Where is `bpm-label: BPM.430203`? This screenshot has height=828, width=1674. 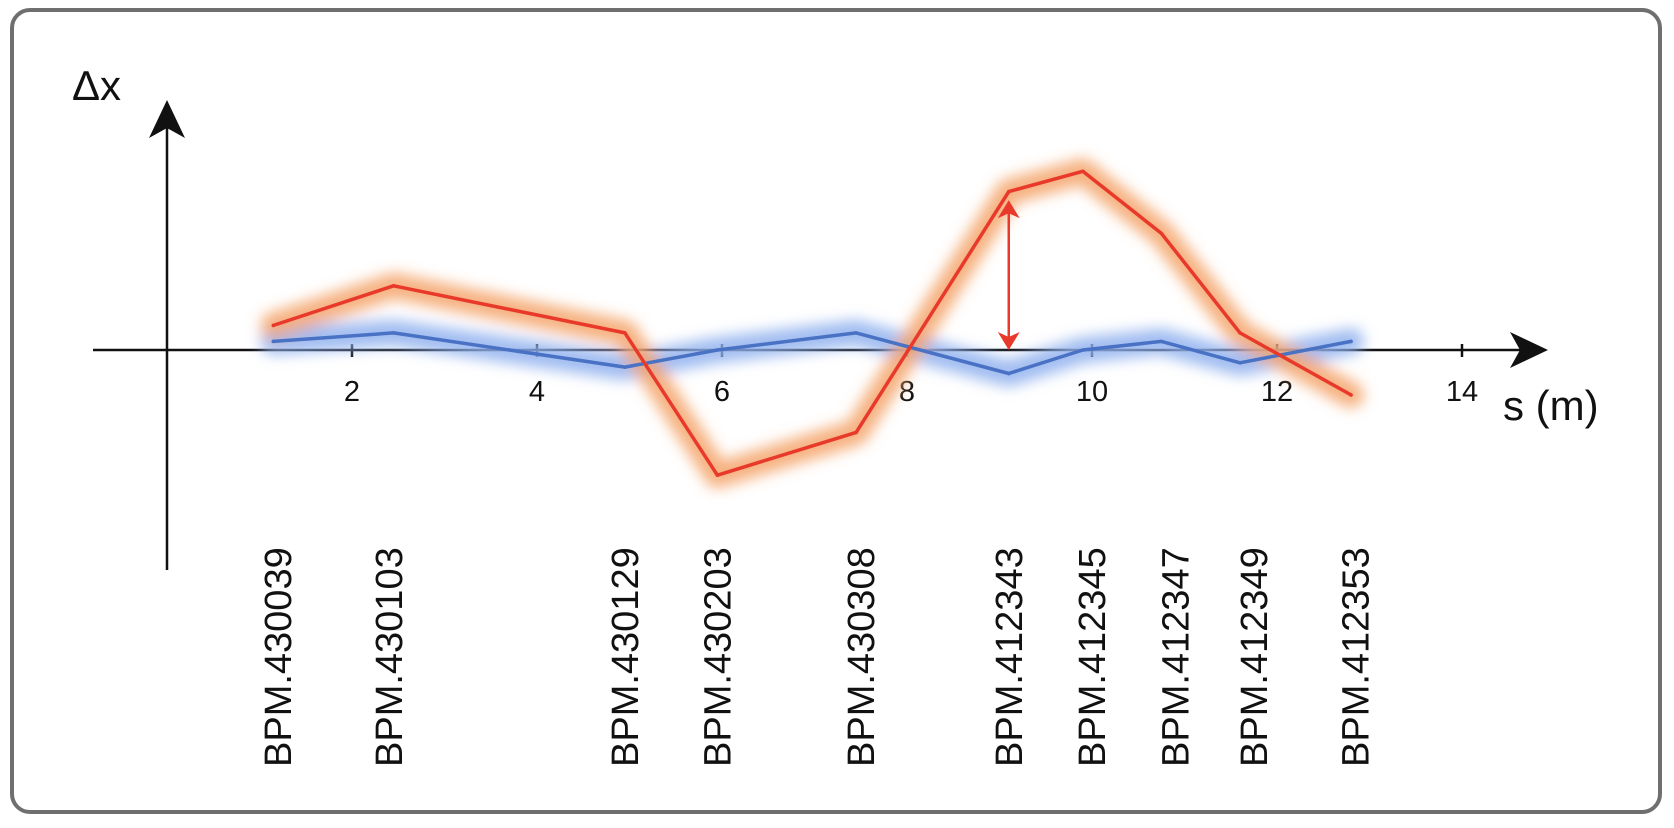
bpm-label: BPM.430203 is located at coordinates (718, 657).